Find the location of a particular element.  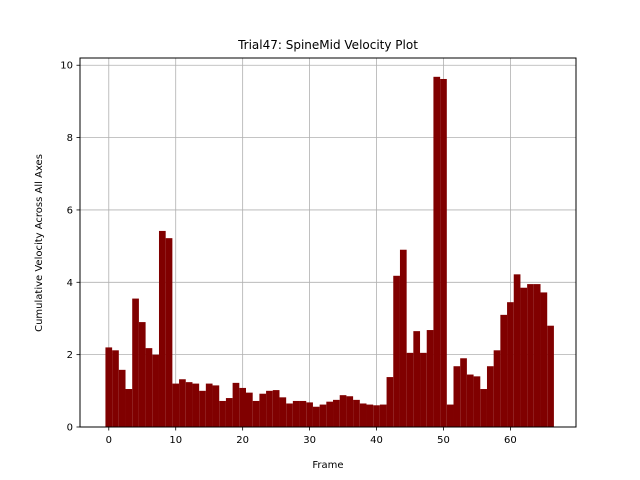

y-tick-label: 2 is located at coordinates (70, 355).